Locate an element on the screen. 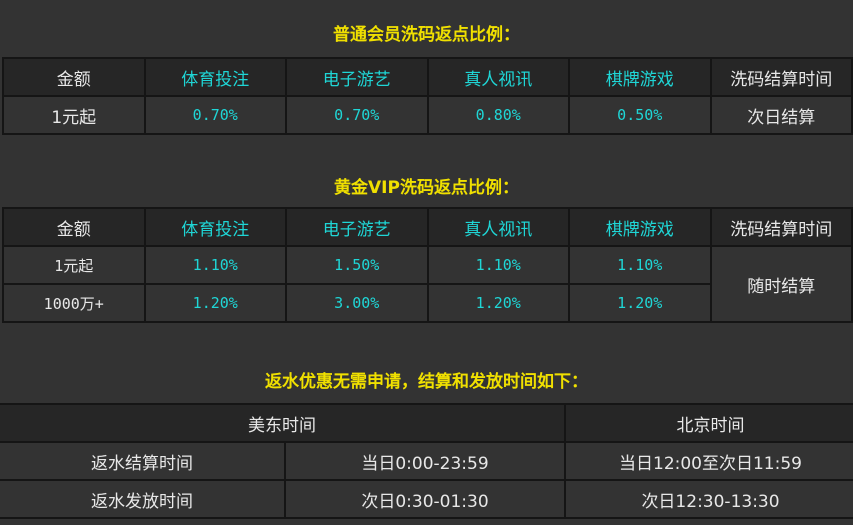  amount-cell: 1000万+ is located at coordinates (74, 303).